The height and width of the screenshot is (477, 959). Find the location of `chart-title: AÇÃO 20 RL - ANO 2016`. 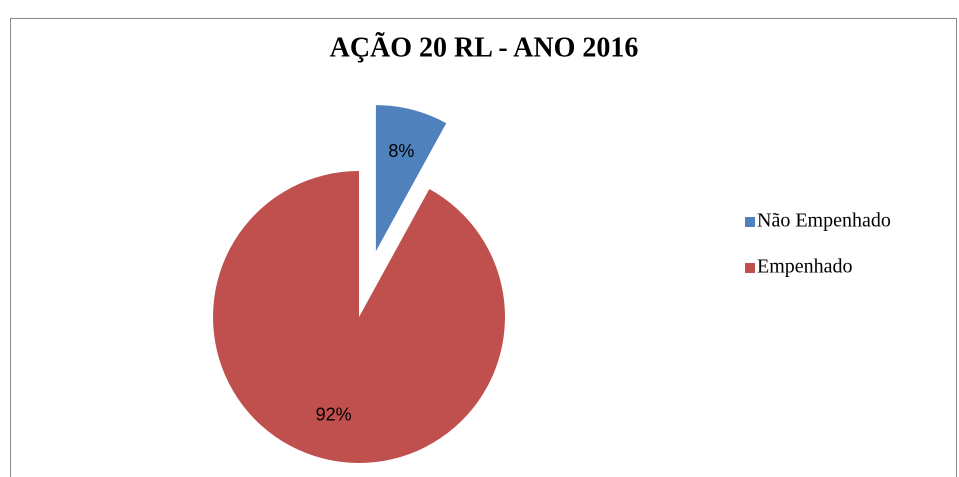

chart-title: AÇÃO 20 RL - ANO 2016 is located at coordinates (484, 47).